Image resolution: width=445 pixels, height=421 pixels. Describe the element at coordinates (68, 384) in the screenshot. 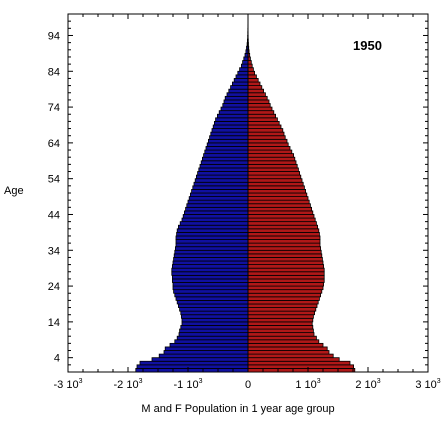

I see `x-tick-label: -3 103` at that location.